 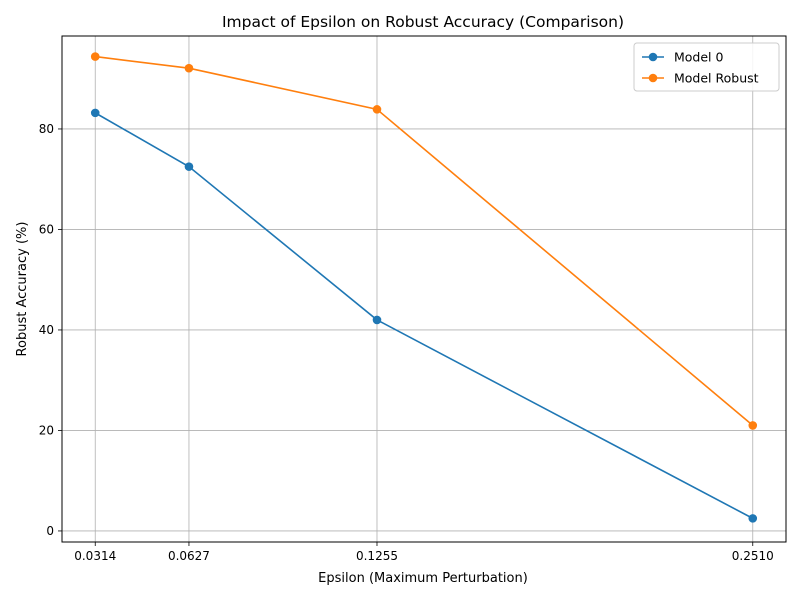 What do you see at coordinates (95, 556) in the screenshot?
I see `x-tick-label: 0.0314` at bounding box center [95, 556].